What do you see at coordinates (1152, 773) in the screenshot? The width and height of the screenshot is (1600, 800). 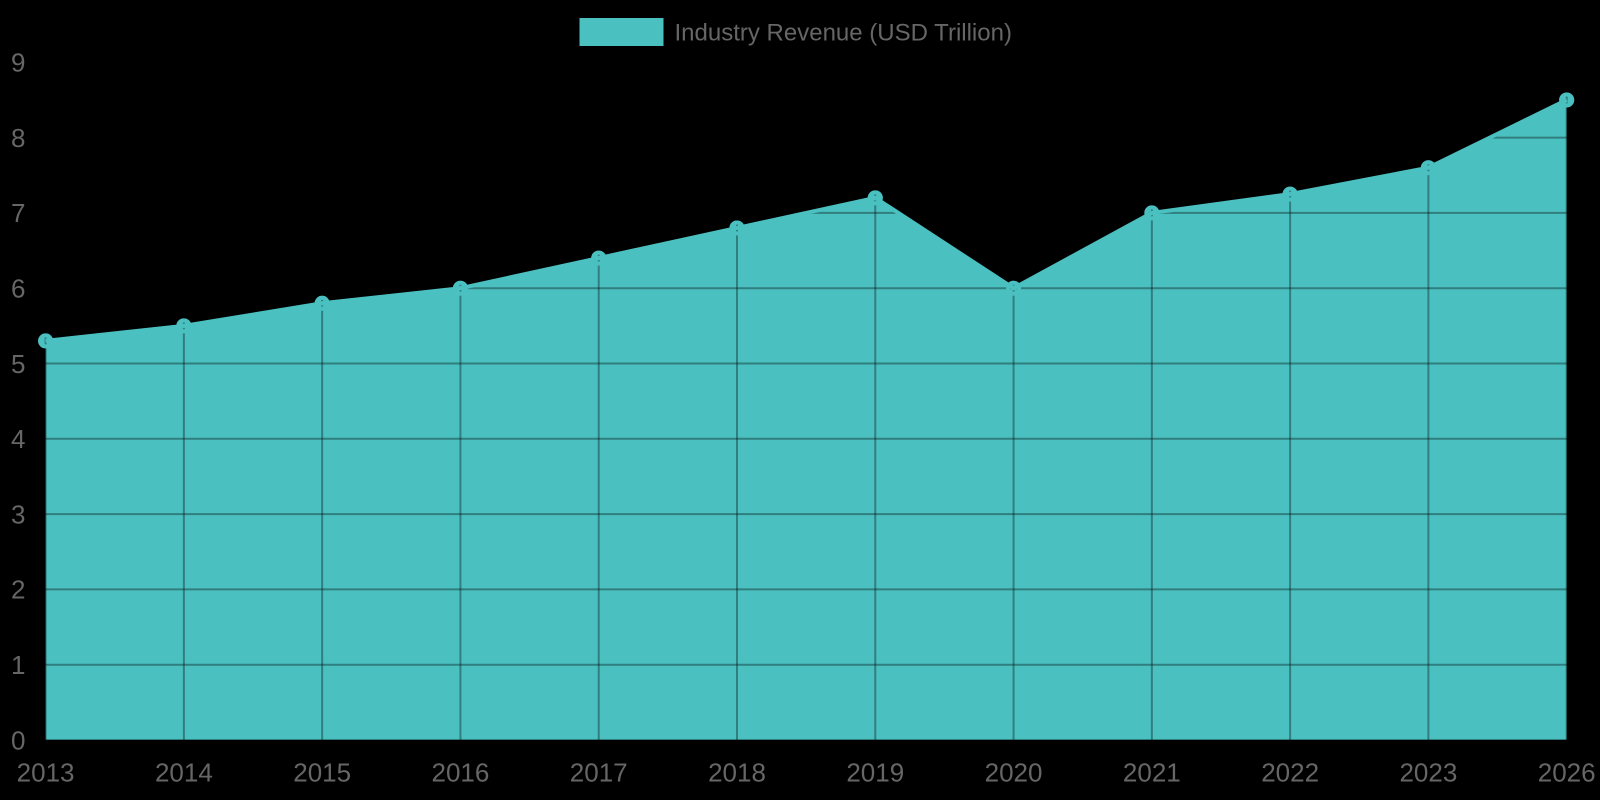 I see `svg-text: 2021` at bounding box center [1152, 773].